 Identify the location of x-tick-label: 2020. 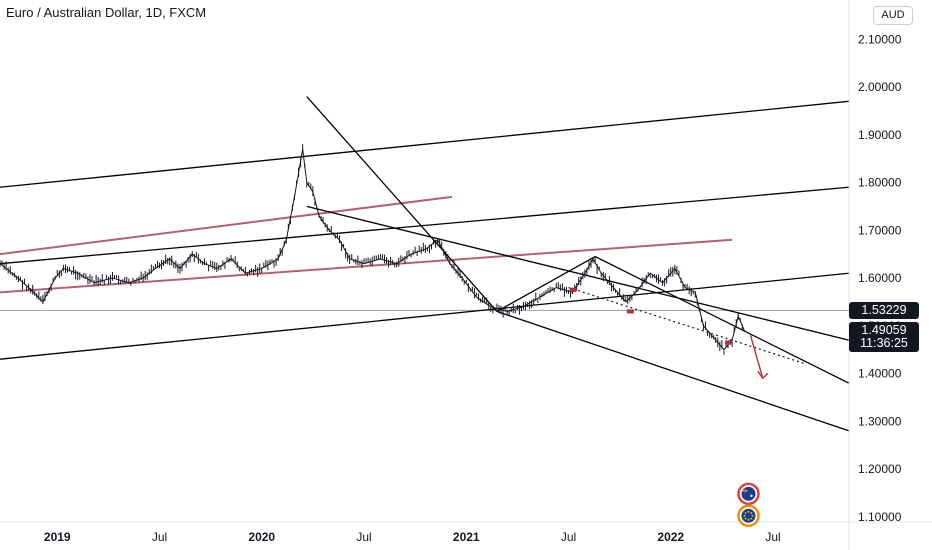
(261, 537).